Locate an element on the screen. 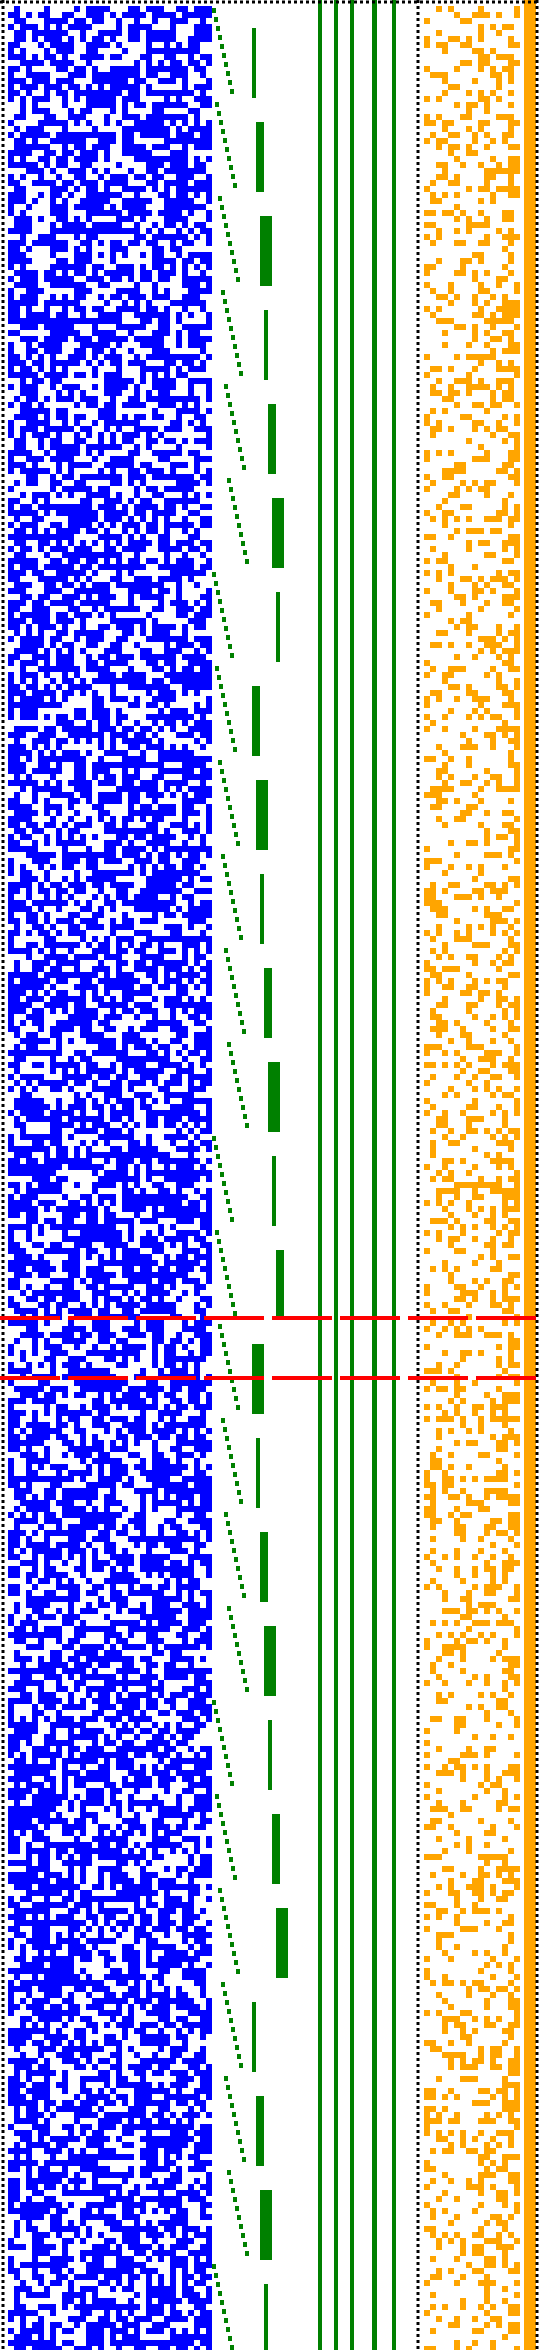 The width and height of the screenshot is (540, 2350). green-vertical-lines is located at coordinates (357, 1175).